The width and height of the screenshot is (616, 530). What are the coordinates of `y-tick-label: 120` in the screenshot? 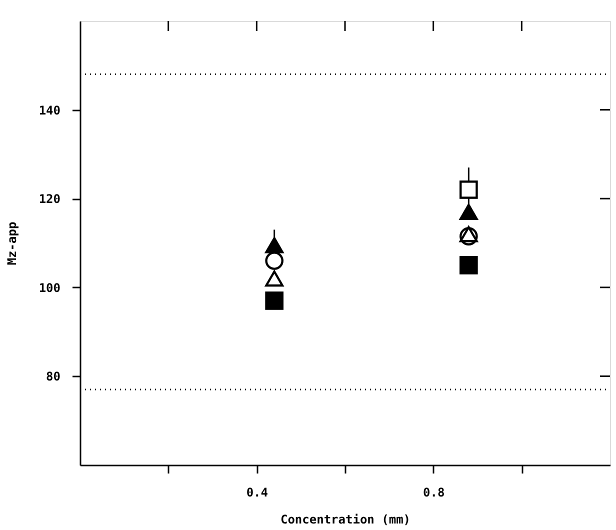 It's located at (49, 199).